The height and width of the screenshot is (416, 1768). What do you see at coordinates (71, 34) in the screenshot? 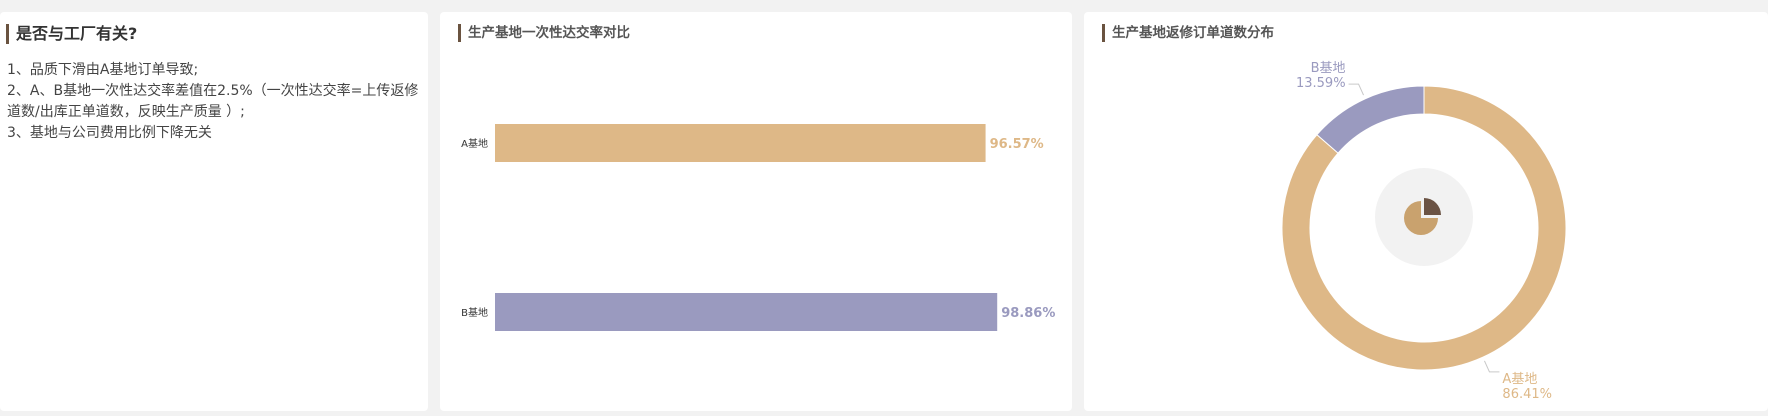
I see `analysis-title: 是否与工厂有关?` at bounding box center [71, 34].